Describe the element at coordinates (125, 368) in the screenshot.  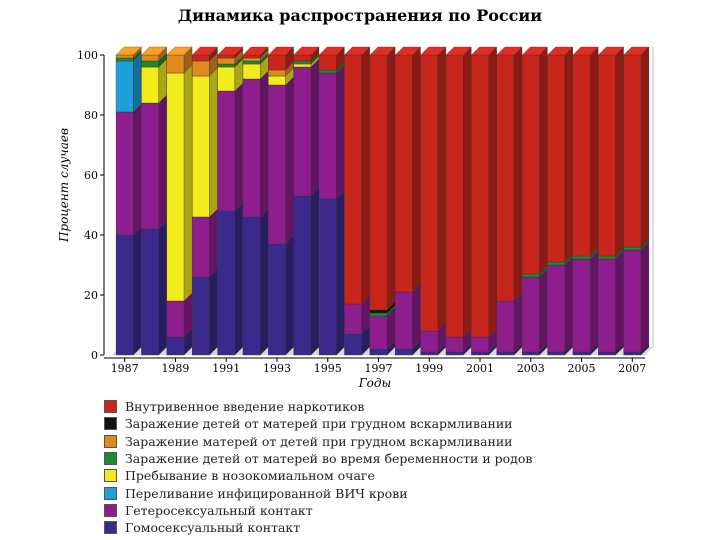
I see `x-tick-label: 1987` at that location.